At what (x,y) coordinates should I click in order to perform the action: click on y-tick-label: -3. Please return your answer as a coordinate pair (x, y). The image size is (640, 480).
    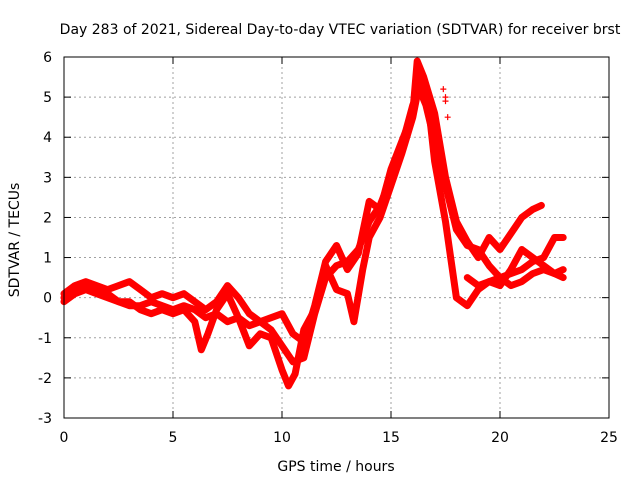
    Looking at the image, I should click on (45, 419).